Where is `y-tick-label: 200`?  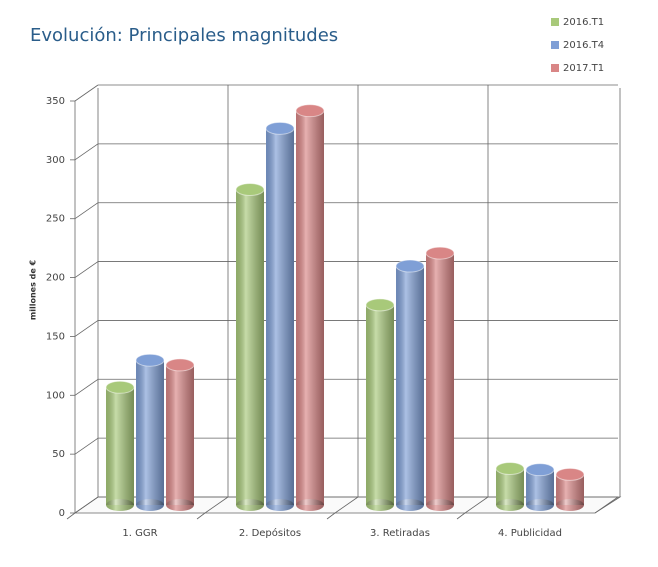
y-tick-label: 200 is located at coordinates (55, 278).